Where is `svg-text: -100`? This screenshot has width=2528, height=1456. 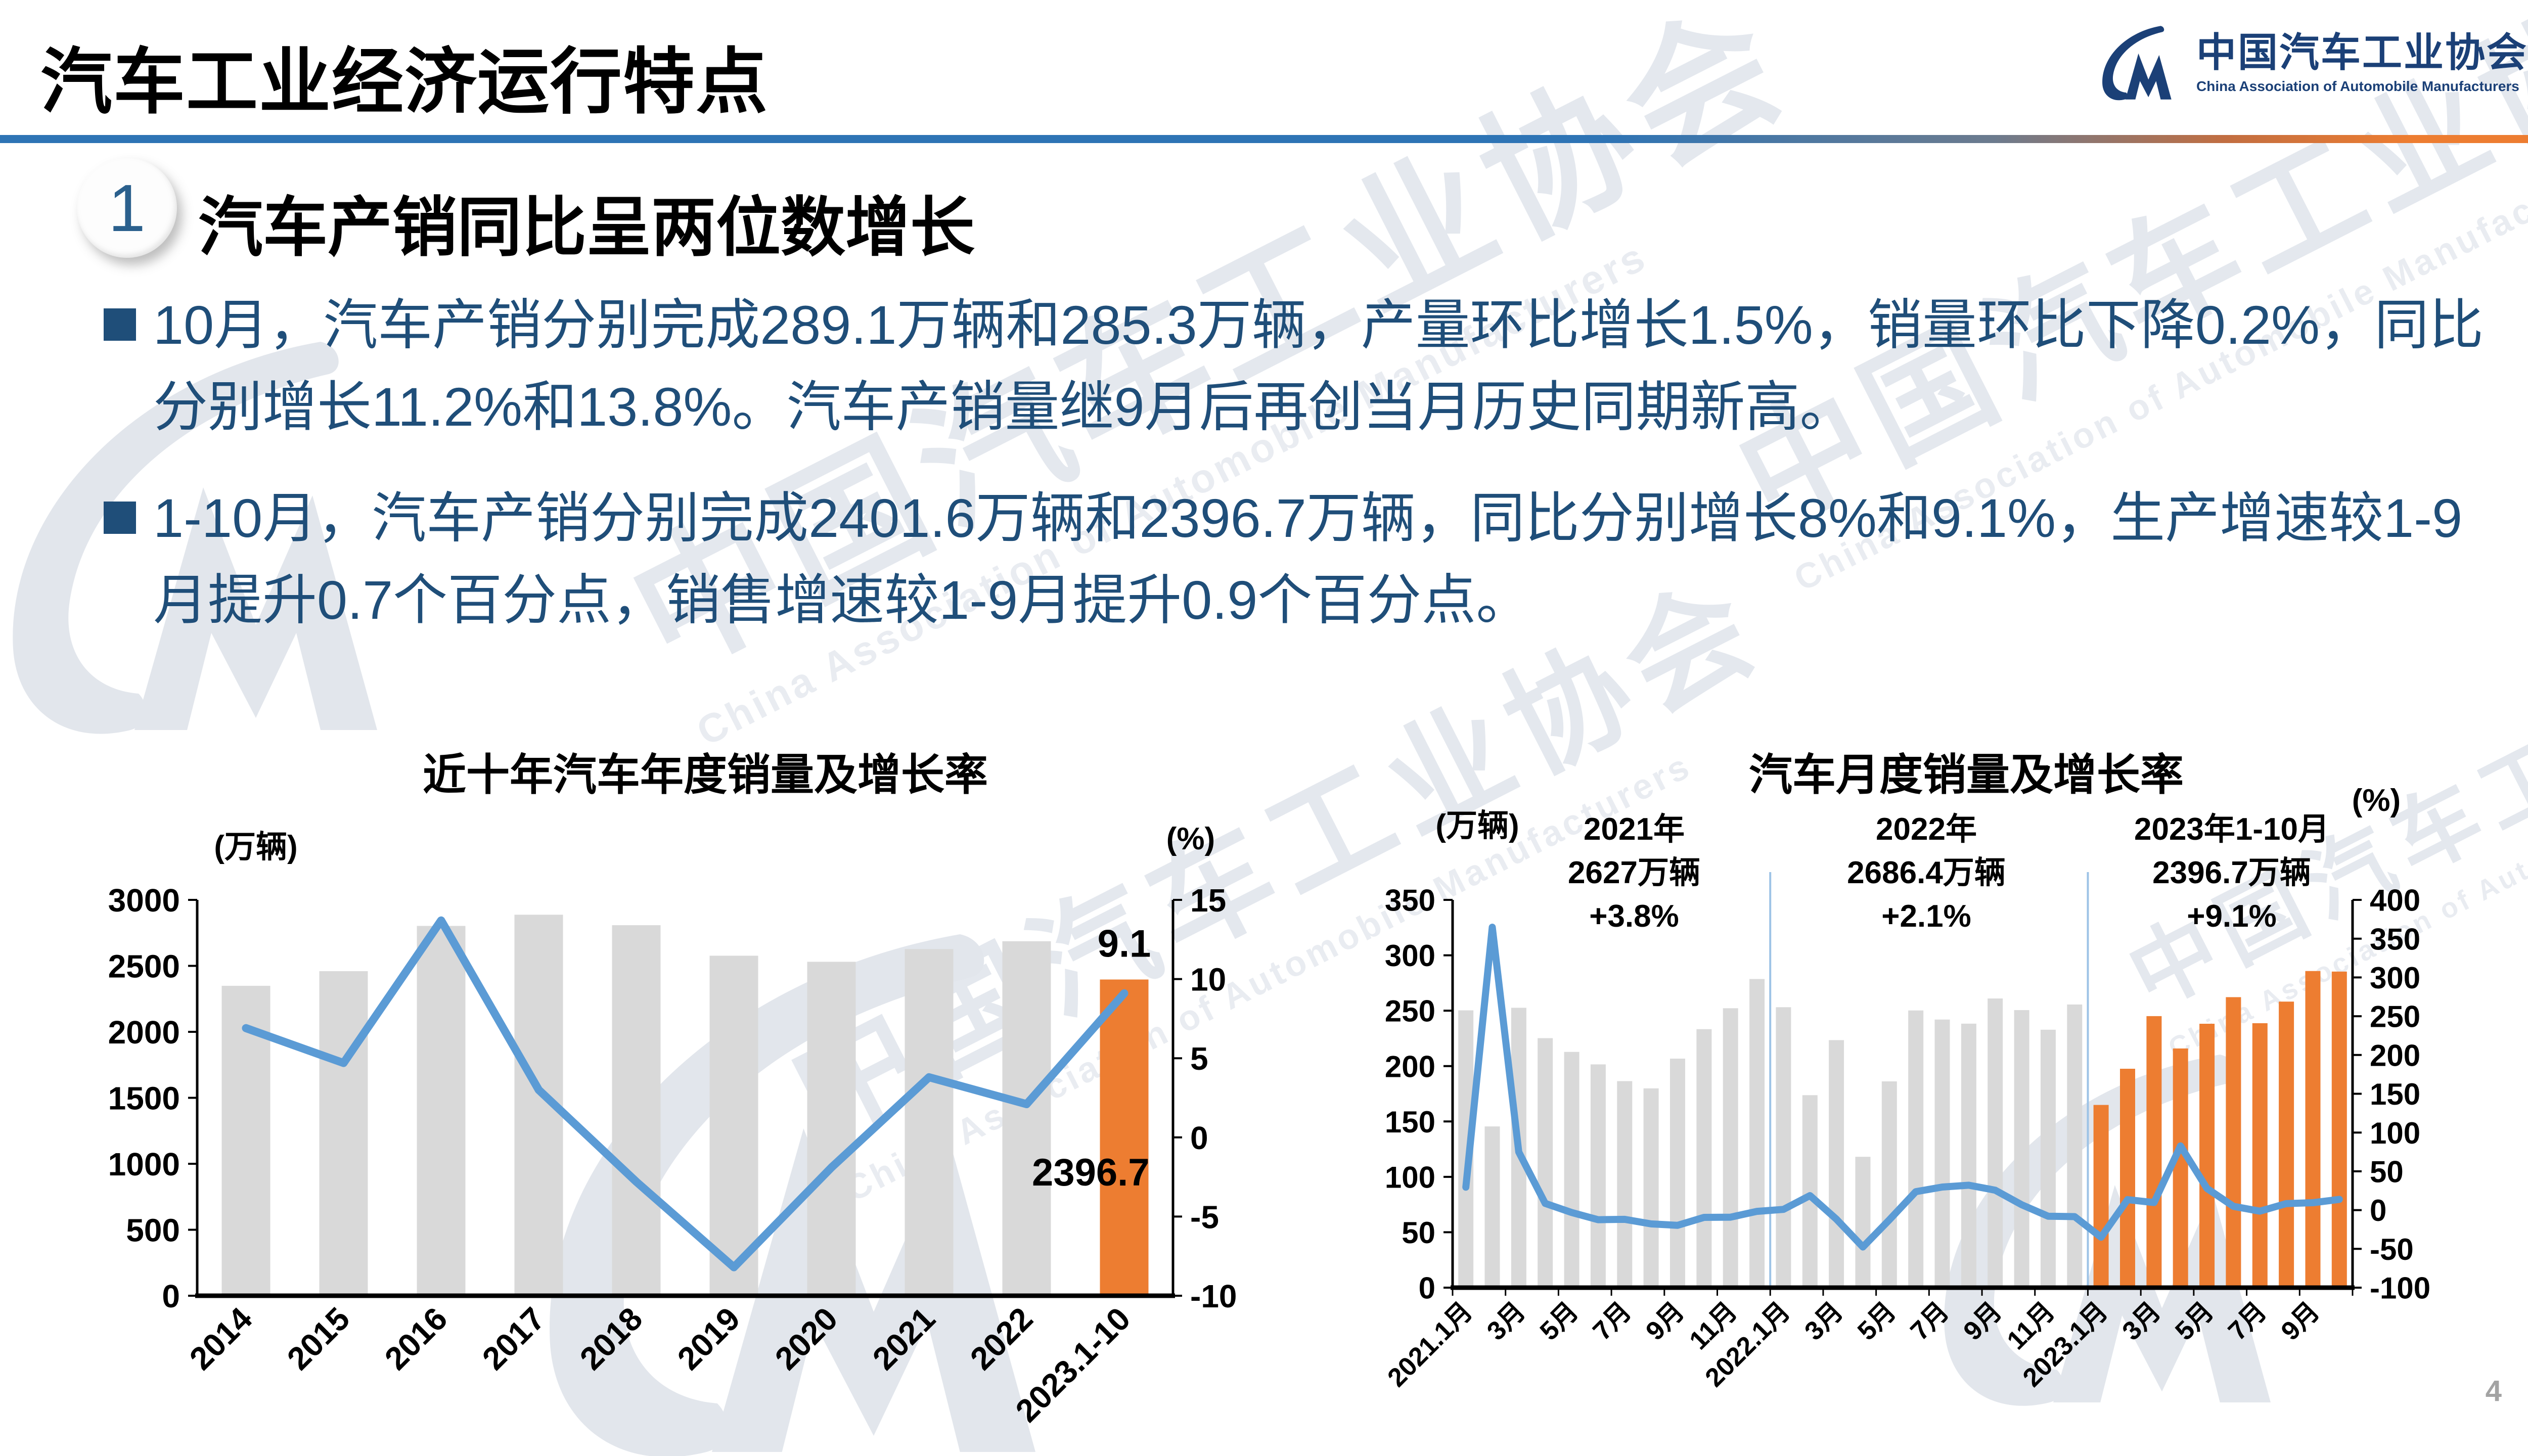
svg-text: -100 is located at coordinates (2400, 1288).